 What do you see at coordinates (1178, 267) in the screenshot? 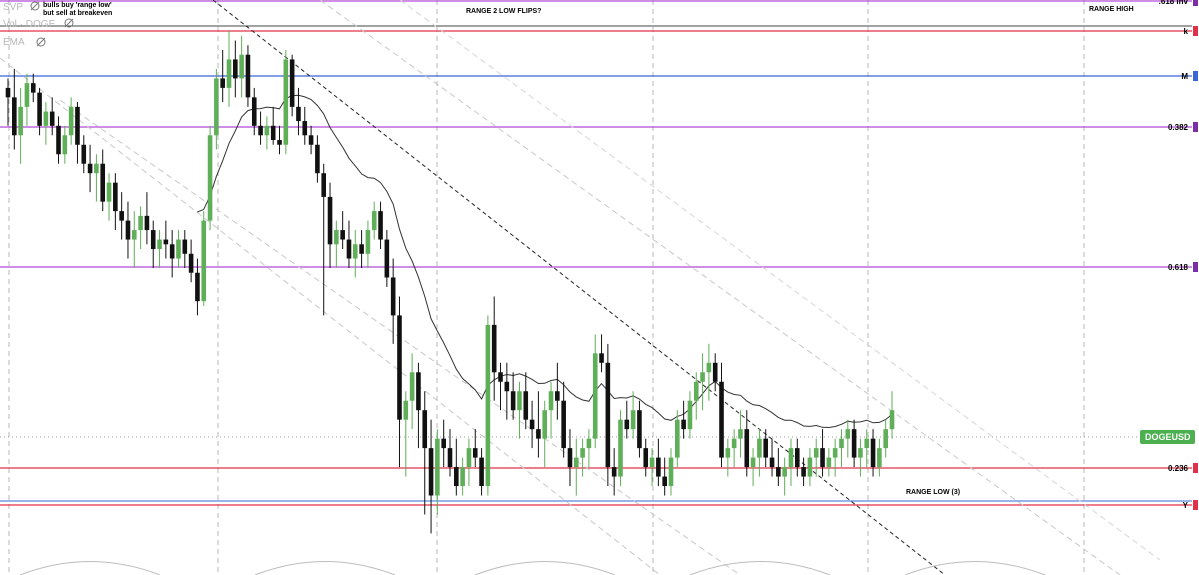
I see `level-label: 0.618` at bounding box center [1178, 267].